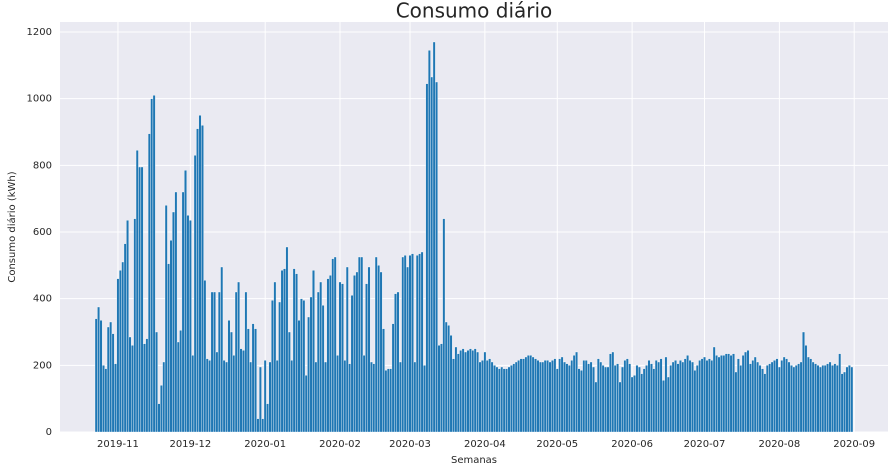 This screenshot has width=890, height=473. What do you see at coordinates (474, 460) in the screenshot?
I see `x-axis-label: Semanas` at bounding box center [474, 460].